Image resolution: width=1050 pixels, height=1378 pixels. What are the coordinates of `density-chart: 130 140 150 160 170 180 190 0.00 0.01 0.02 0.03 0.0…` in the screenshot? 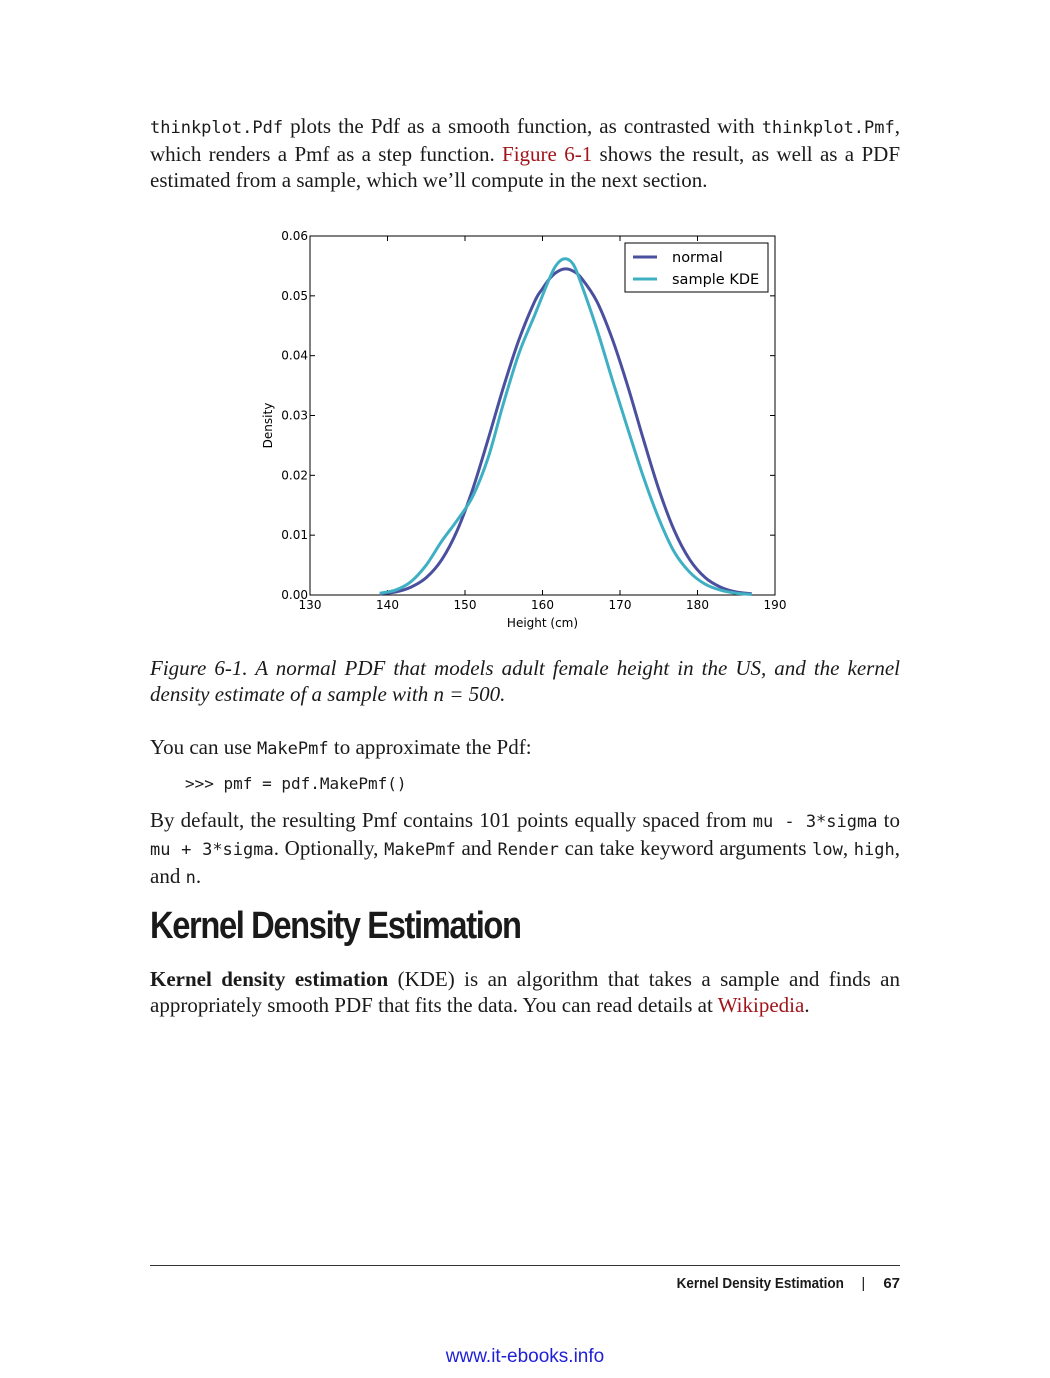 It's located at (524, 429).